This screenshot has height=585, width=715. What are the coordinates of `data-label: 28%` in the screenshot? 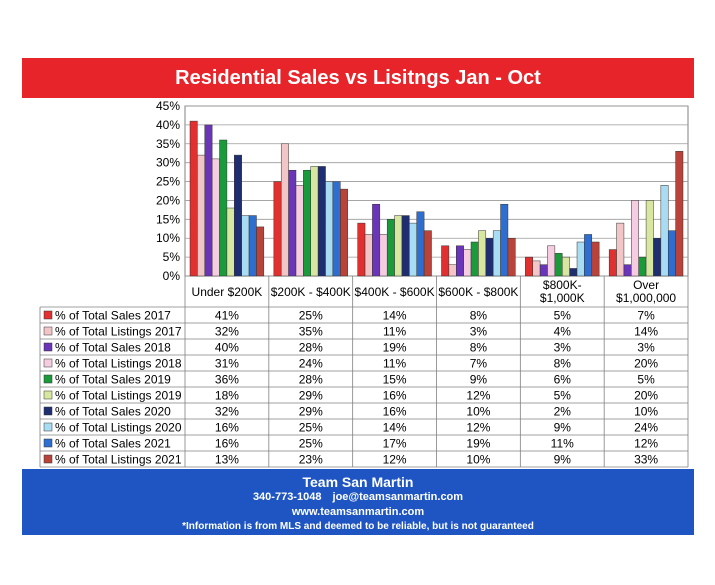 It's located at (311, 348).